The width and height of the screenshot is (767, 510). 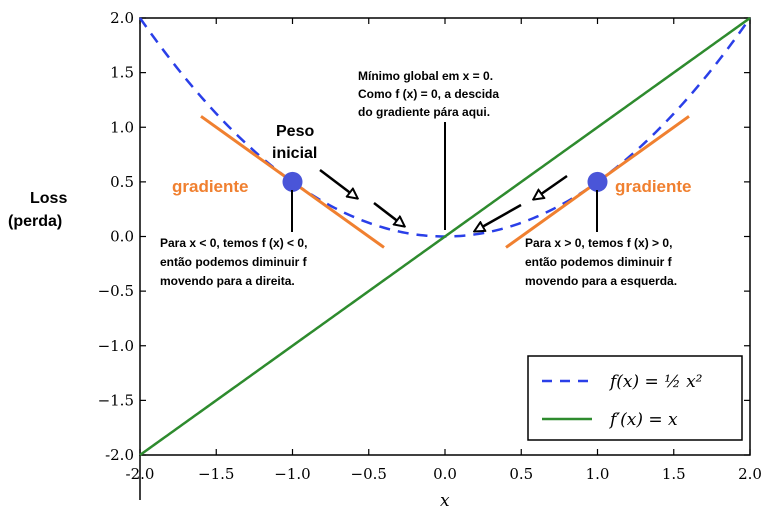 What do you see at coordinates (598, 474) in the screenshot?
I see `x-tick-label: 1.0` at bounding box center [598, 474].